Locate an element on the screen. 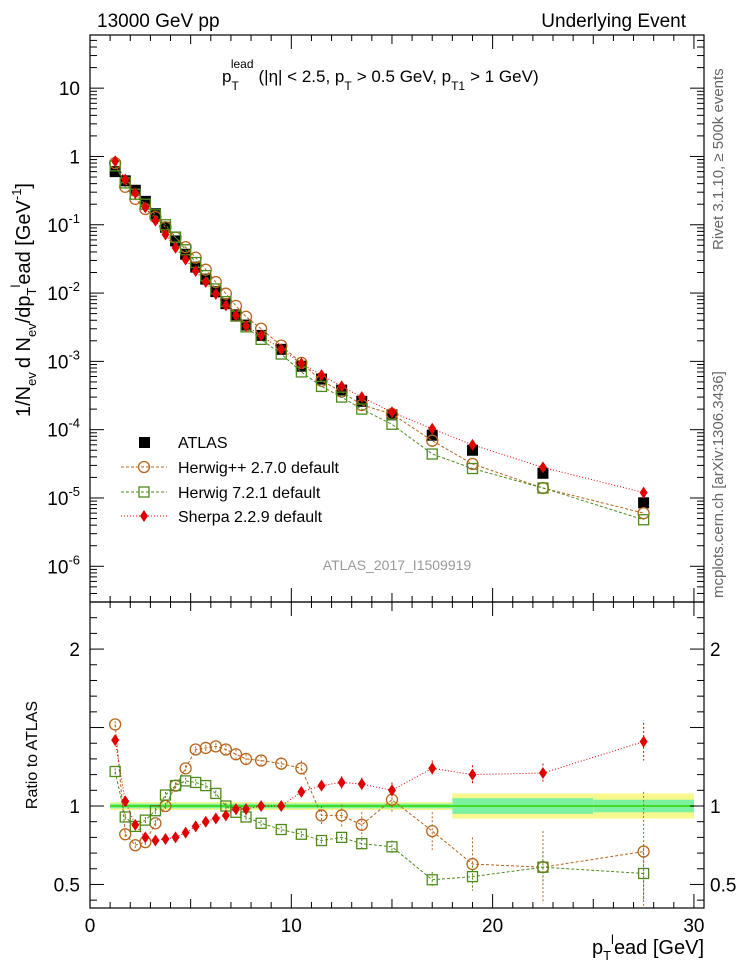 Image resolution: width=746 pixels, height=972 pixels. x-axis-label: pTlead [GeV] is located at coordinates (648, 947).